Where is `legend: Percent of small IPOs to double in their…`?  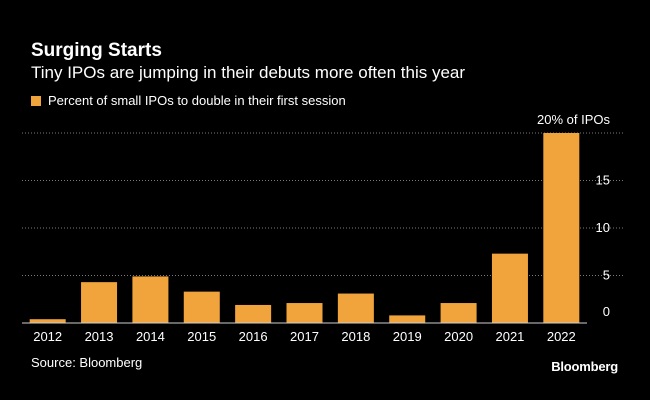 legend: Percent of small IPOs to double in their… is located at coordinates (188, 100).